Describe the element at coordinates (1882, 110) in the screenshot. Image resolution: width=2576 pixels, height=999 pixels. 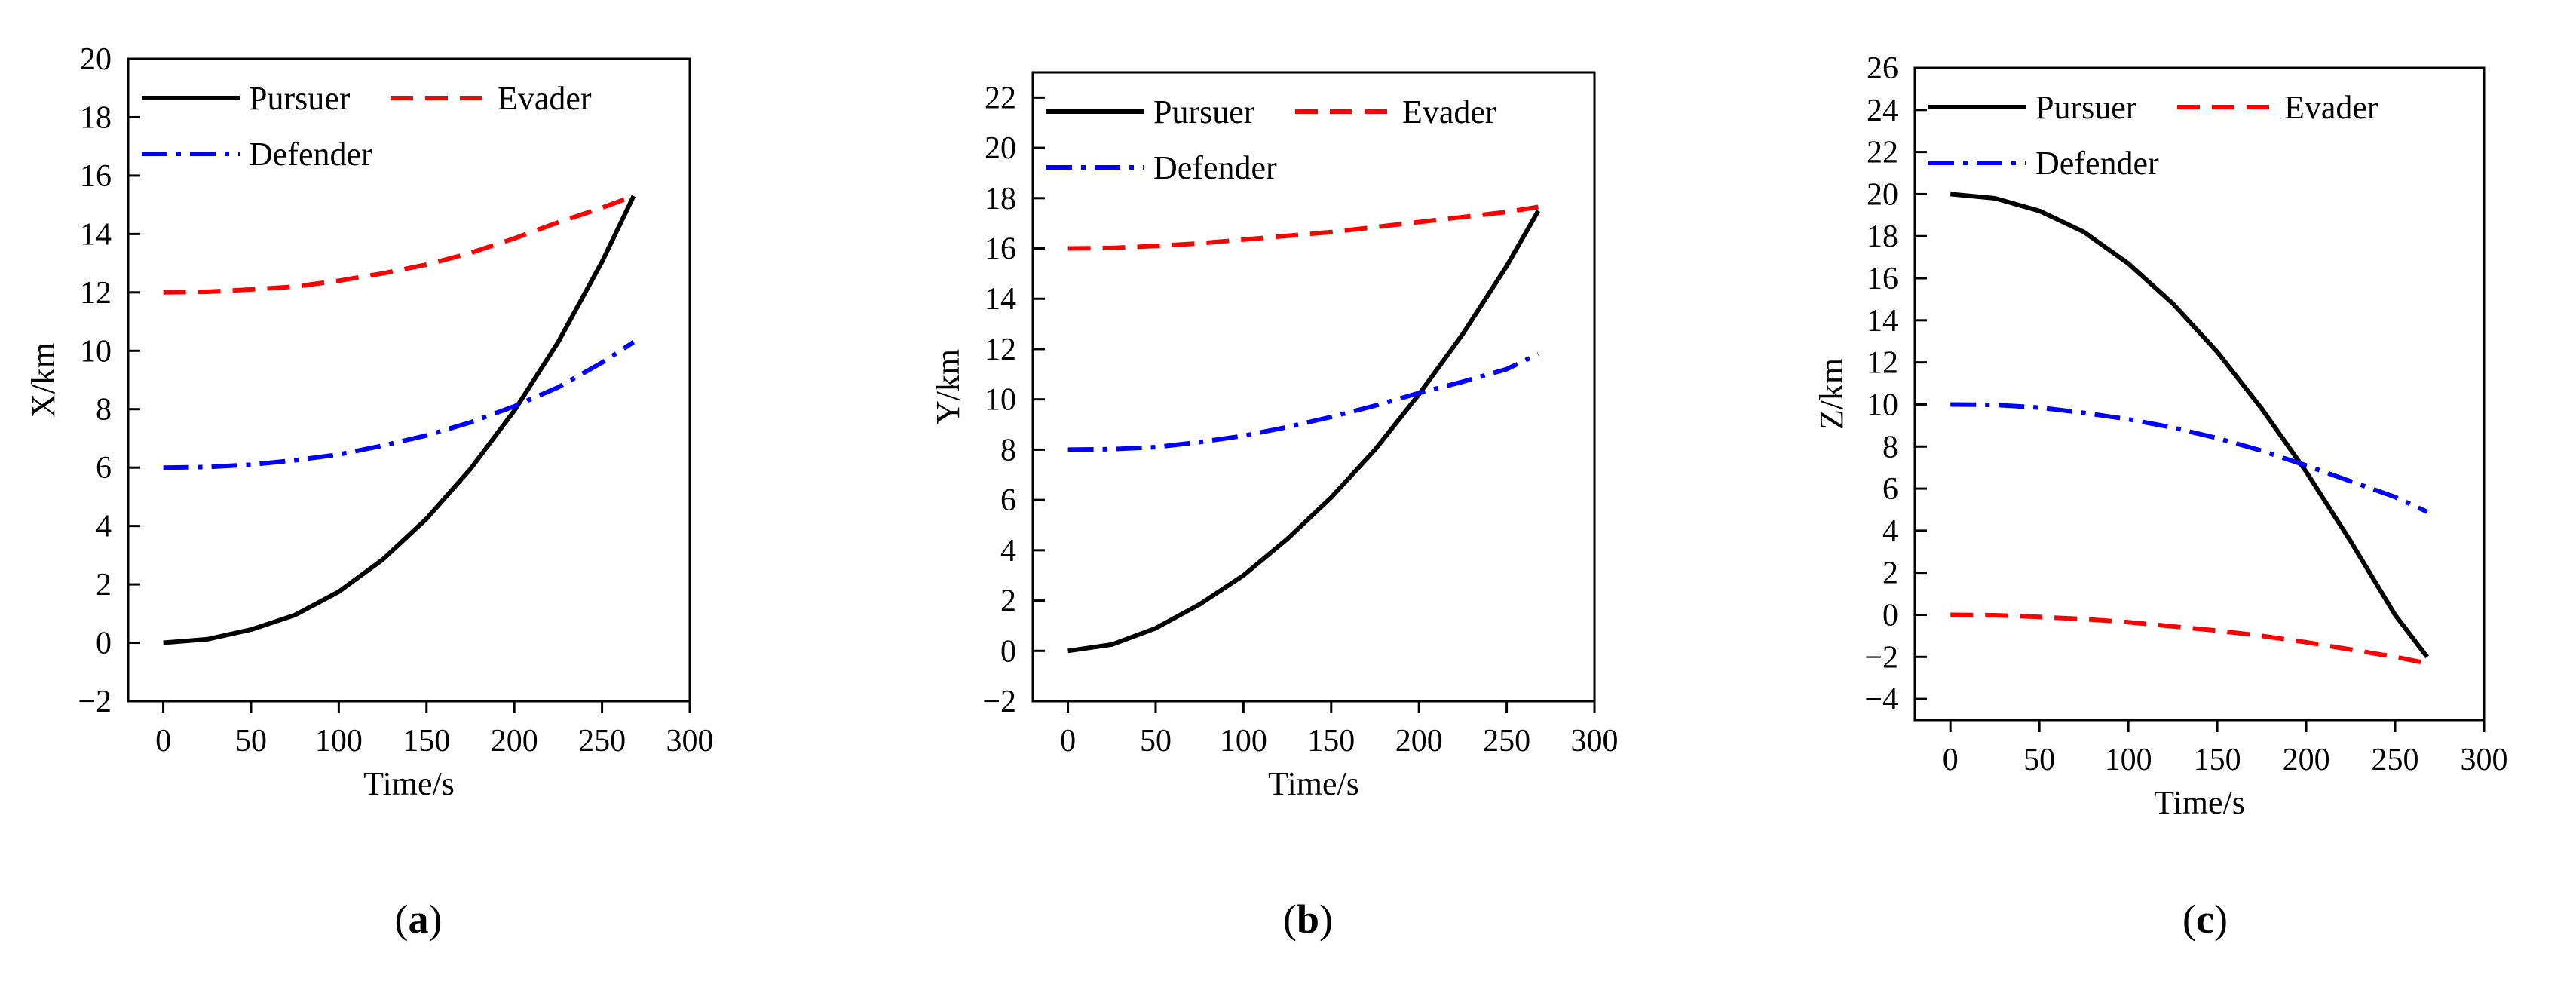
I see `y-tick-label: 24` at that location.